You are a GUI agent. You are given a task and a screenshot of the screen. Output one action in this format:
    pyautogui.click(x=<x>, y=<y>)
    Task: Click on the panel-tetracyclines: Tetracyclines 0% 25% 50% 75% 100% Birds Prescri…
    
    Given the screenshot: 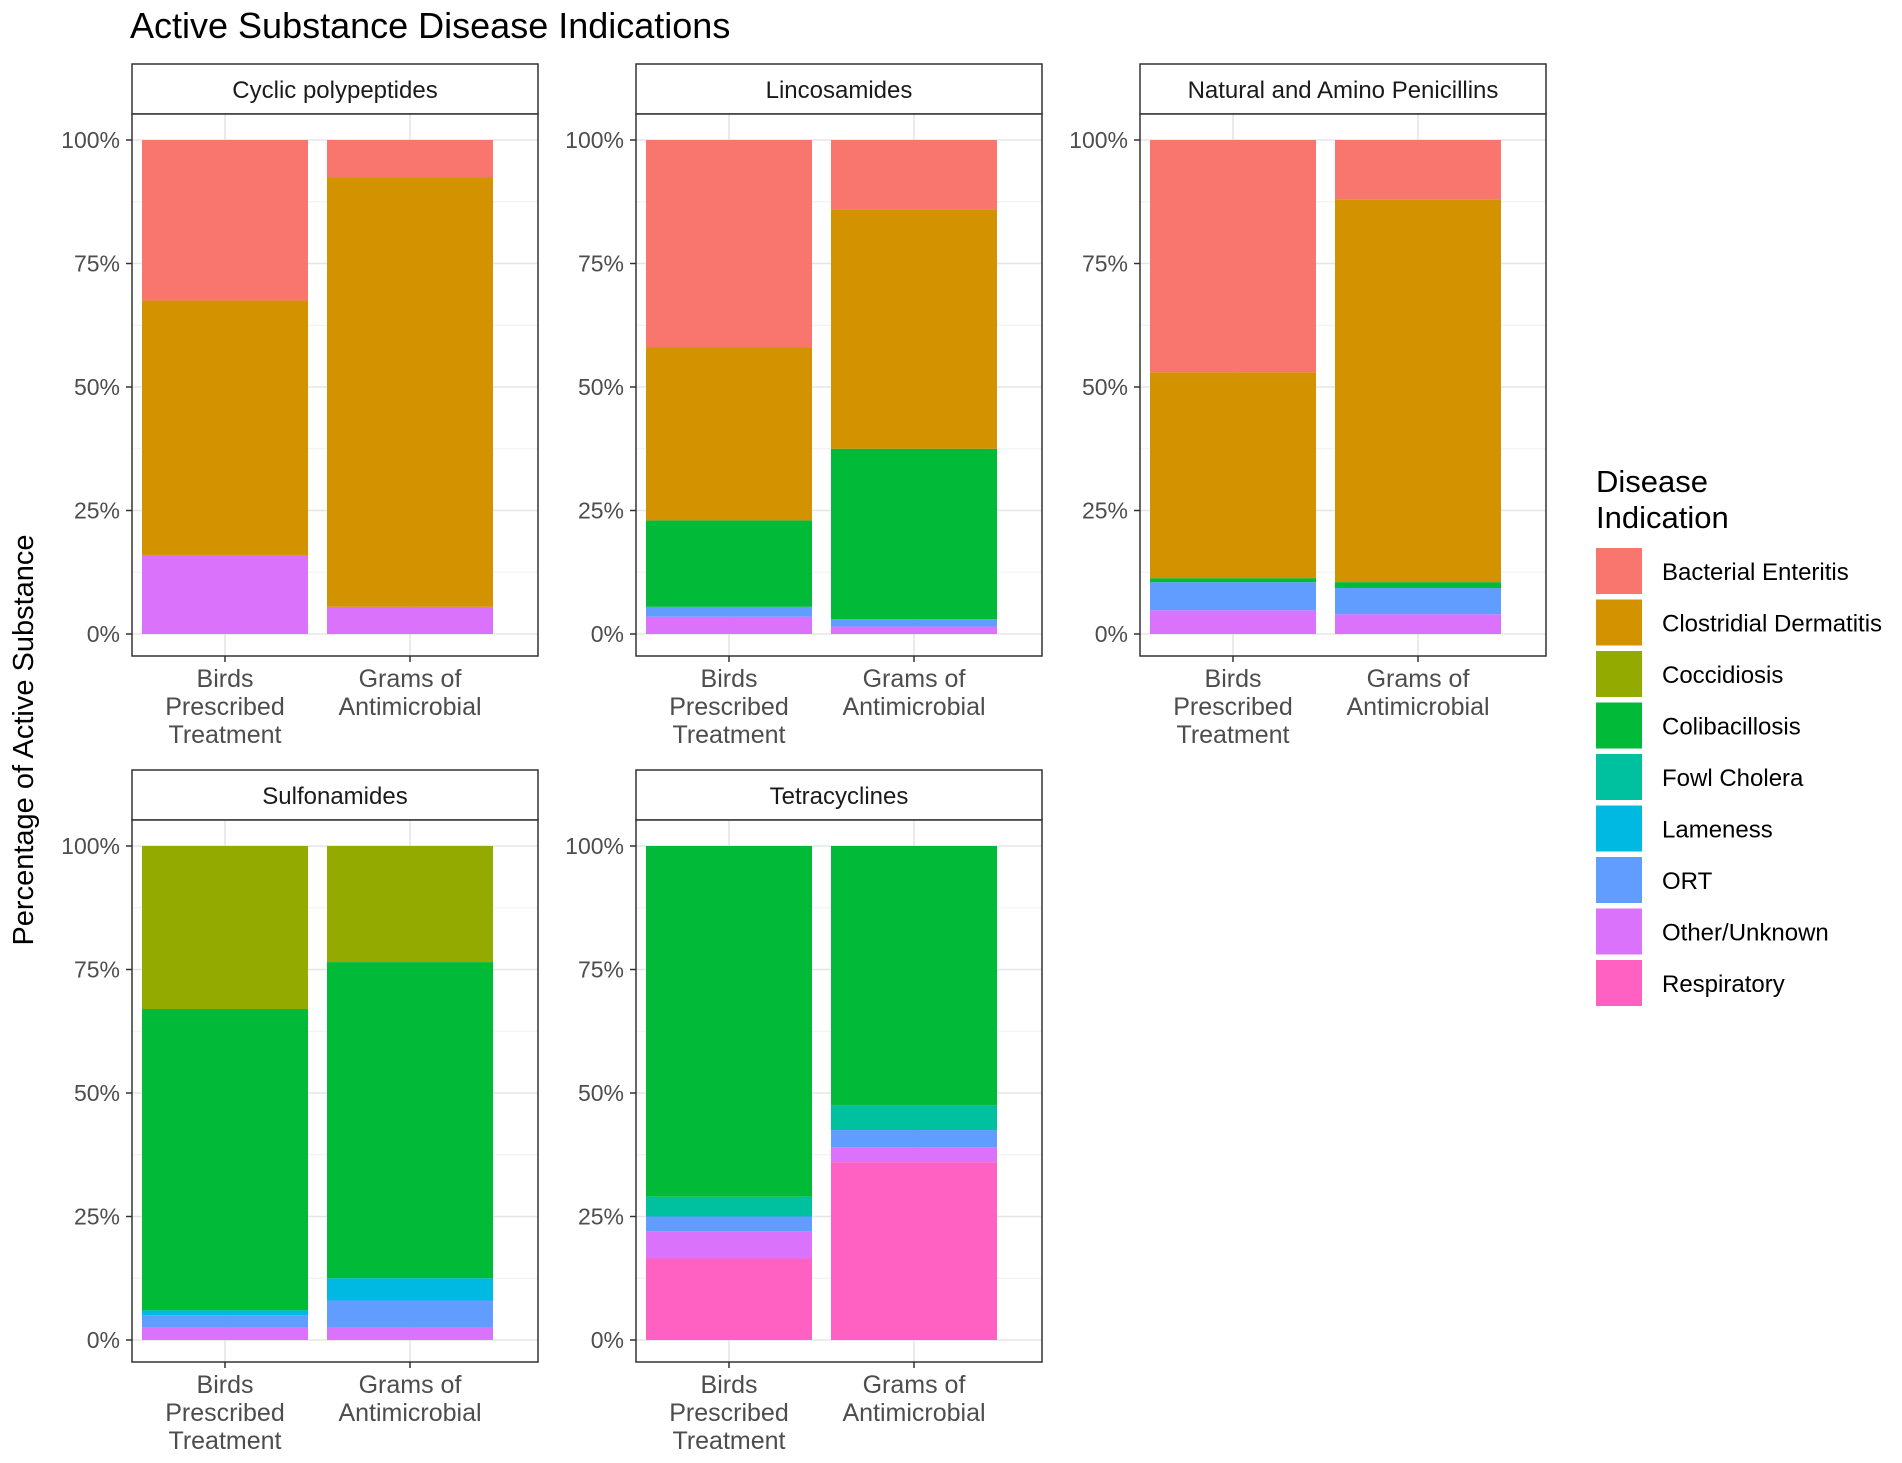 What is the action you would take?
    pyautogui.click(x=804, y=1112)
    